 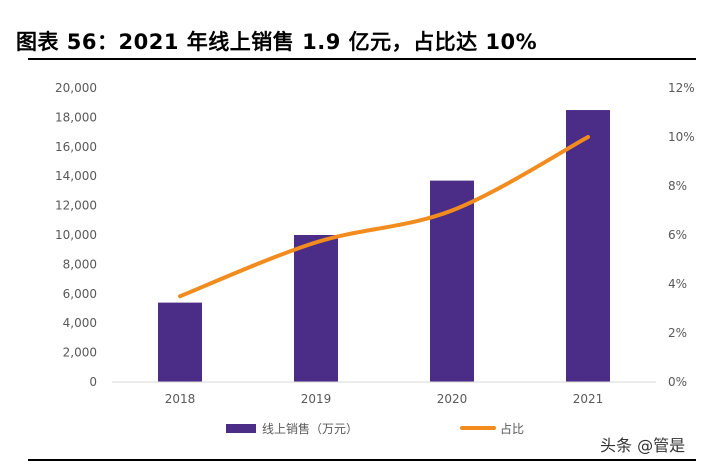 I want to click on watermark: 头条 @管是, so click(x=643, y=445).